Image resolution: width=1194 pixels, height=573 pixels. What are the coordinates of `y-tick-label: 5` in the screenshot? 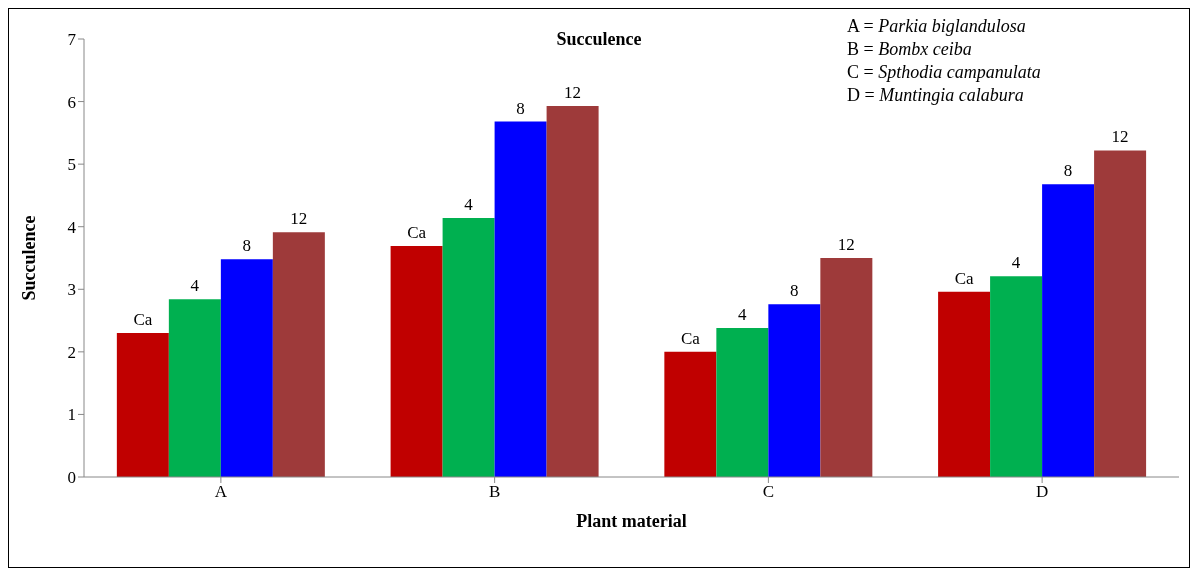 It's located at (71, 165).